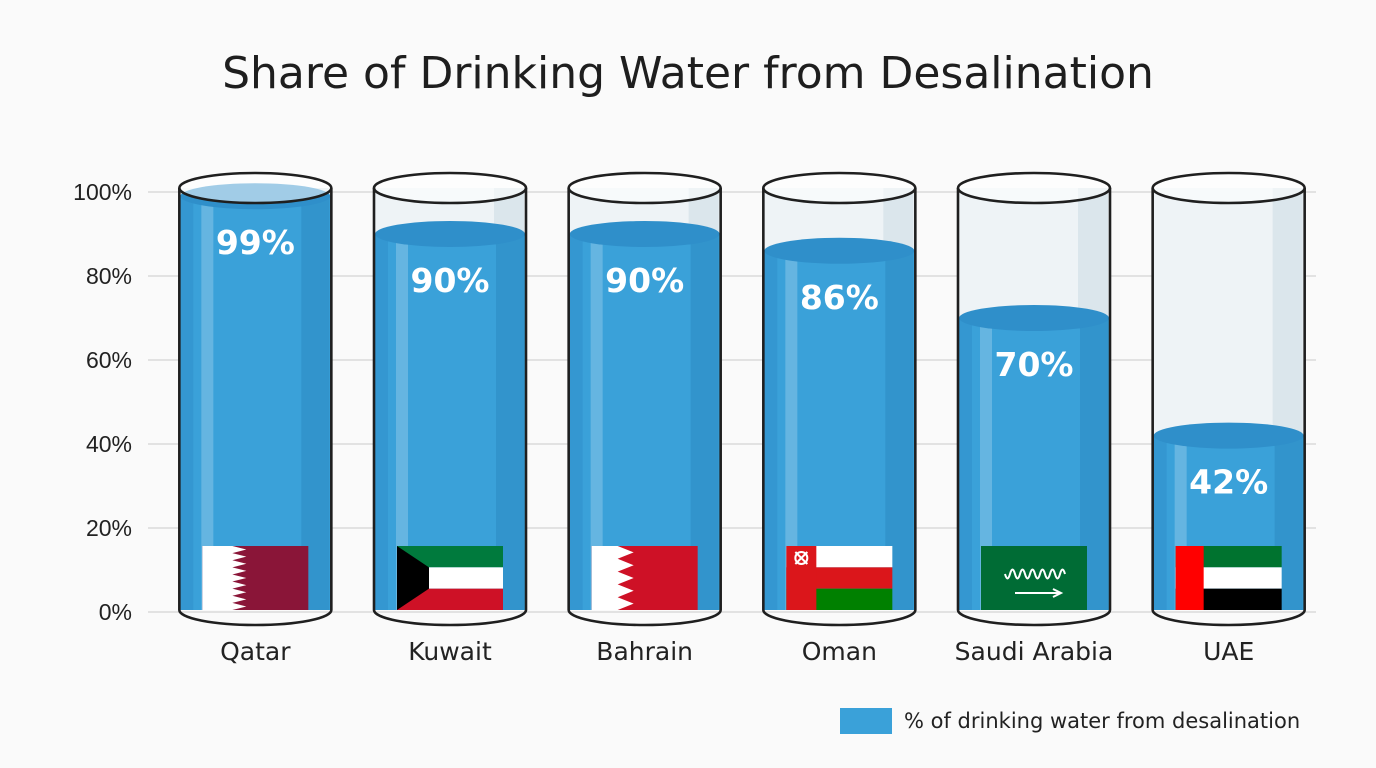  I want to click on legend: % of drinking water from desalination, so click(1070, 721).